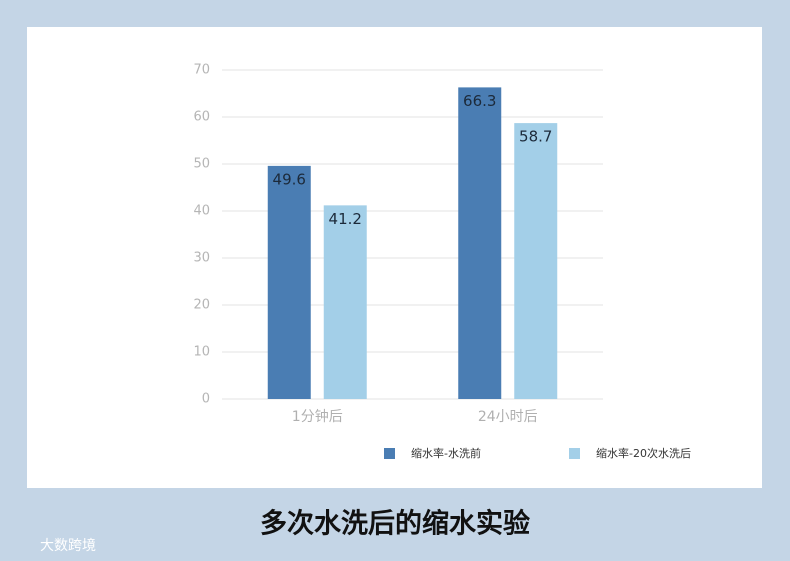 The width and height of the screenshot is (790, 561). Describe the element at coordinates (68, 546) in the screenshot. I see `watermark: 大数跨境` at that location.